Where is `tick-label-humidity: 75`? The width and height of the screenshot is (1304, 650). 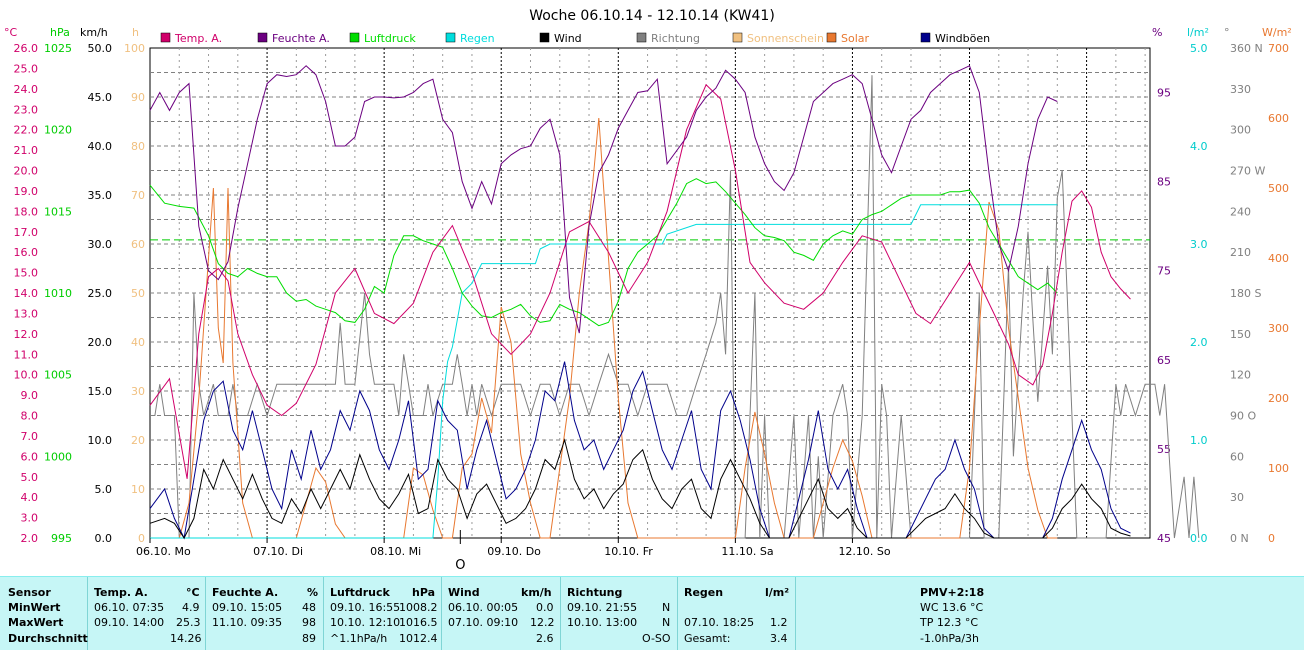
tick-label-humidity: 75 is located at coordinates (1164, 271).